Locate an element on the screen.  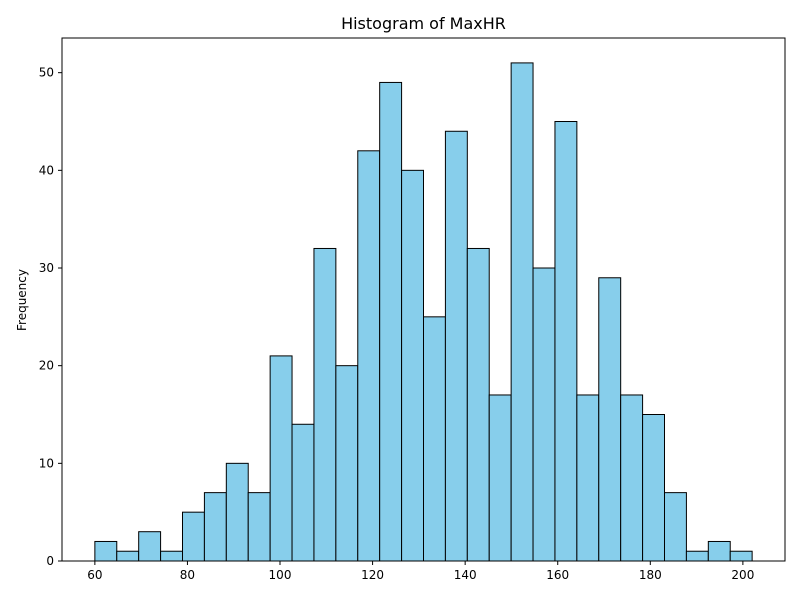
y-tick-label: 10 is located at coordinates (46, 463).